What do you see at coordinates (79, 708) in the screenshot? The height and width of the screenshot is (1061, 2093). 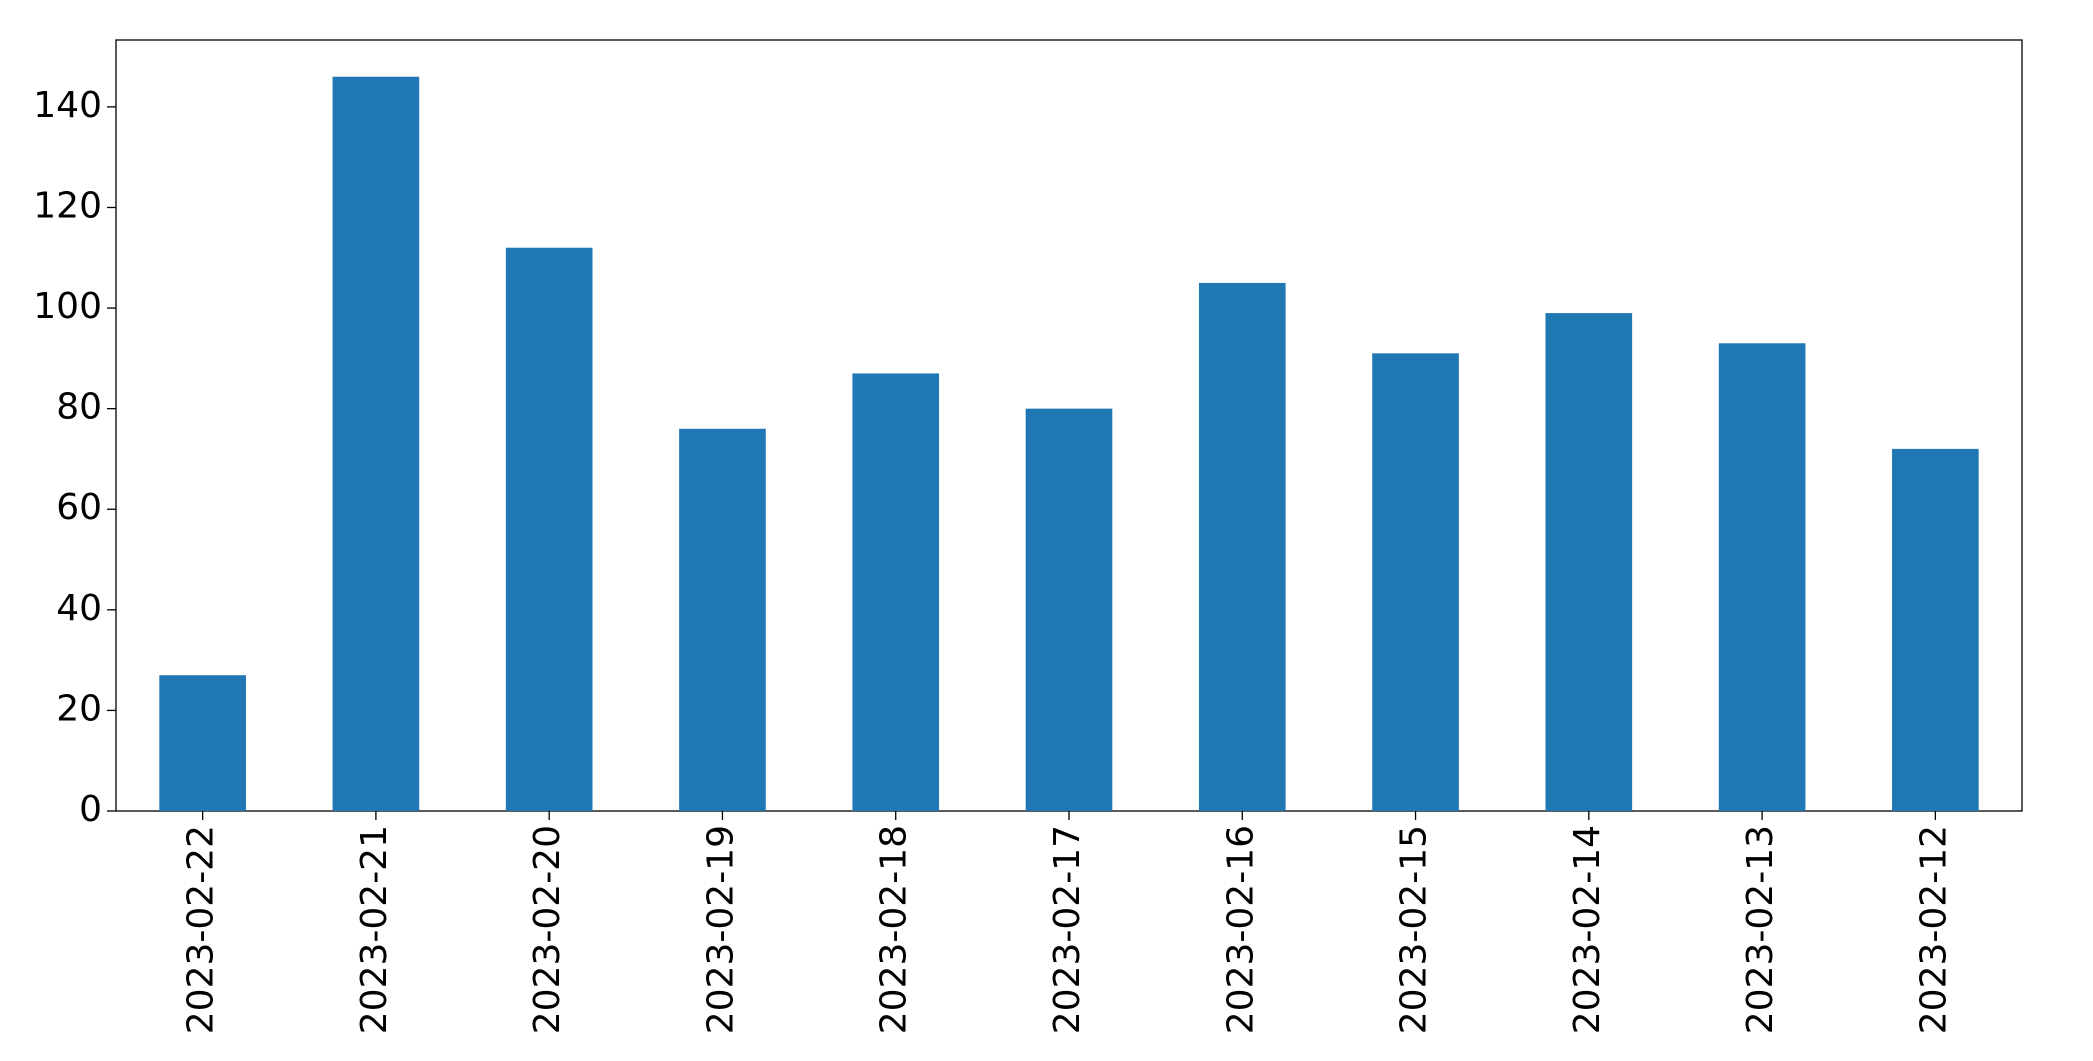 I see `y-tick-label: 20` at bounding box center [79, 708].